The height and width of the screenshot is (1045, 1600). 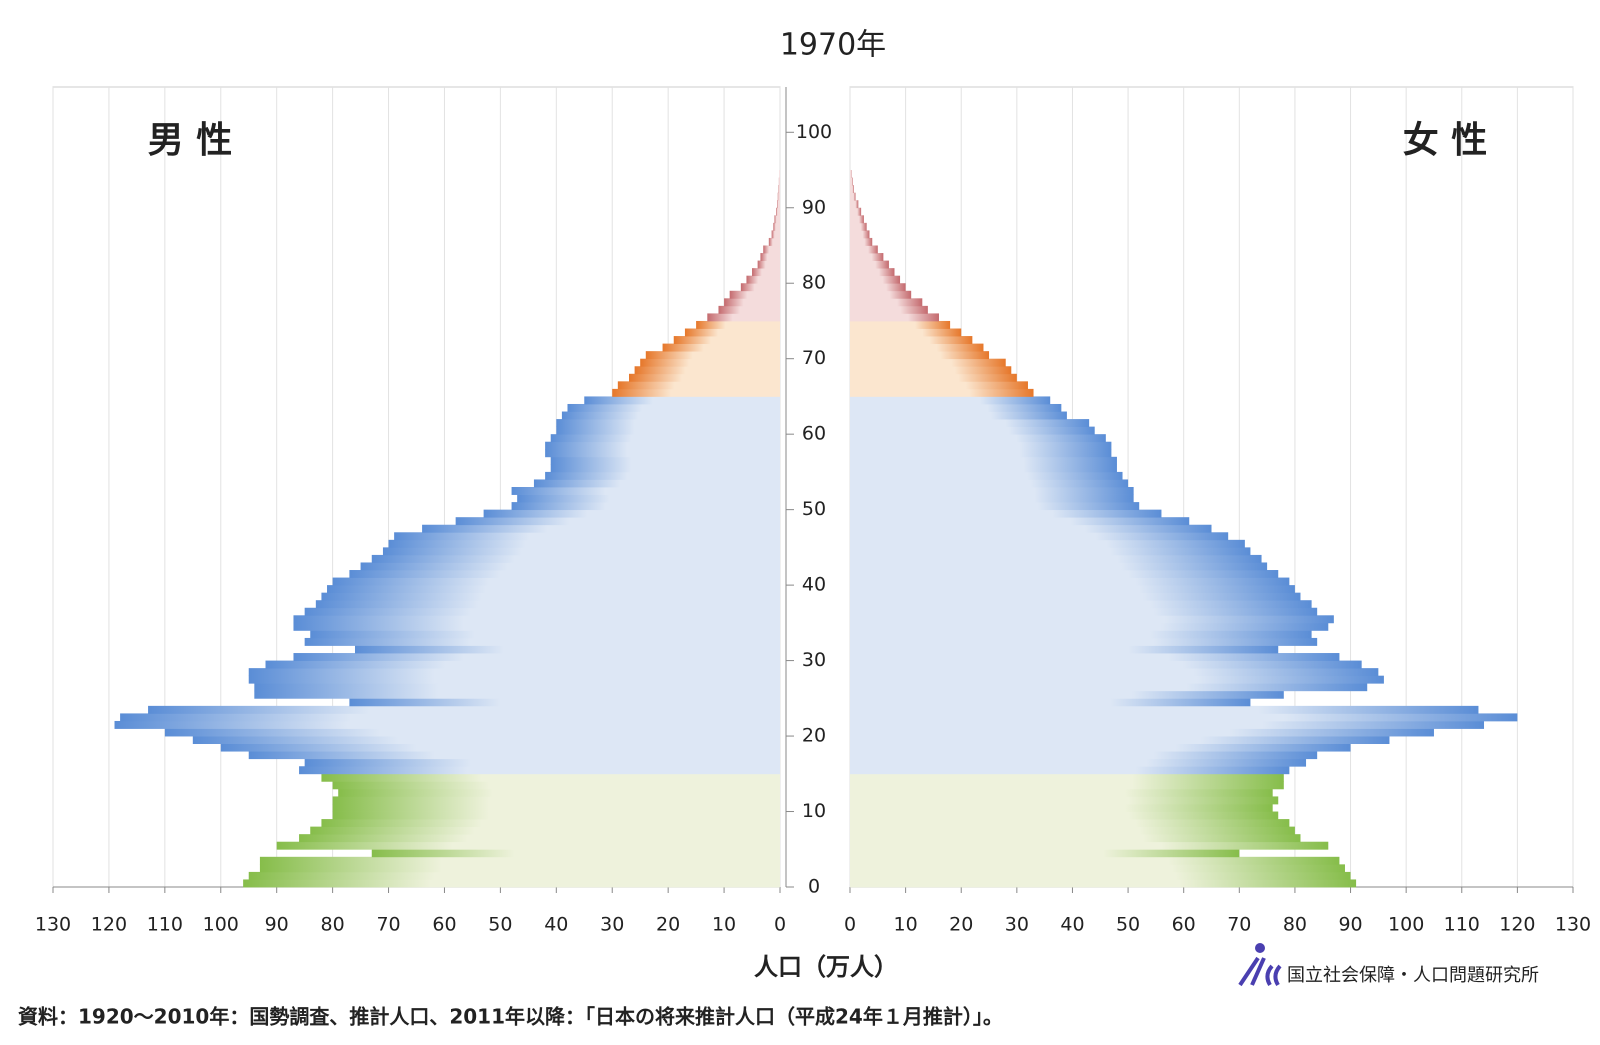 I want to click on x-axis-label: 人口（万人）, so click(x=826, y=967).